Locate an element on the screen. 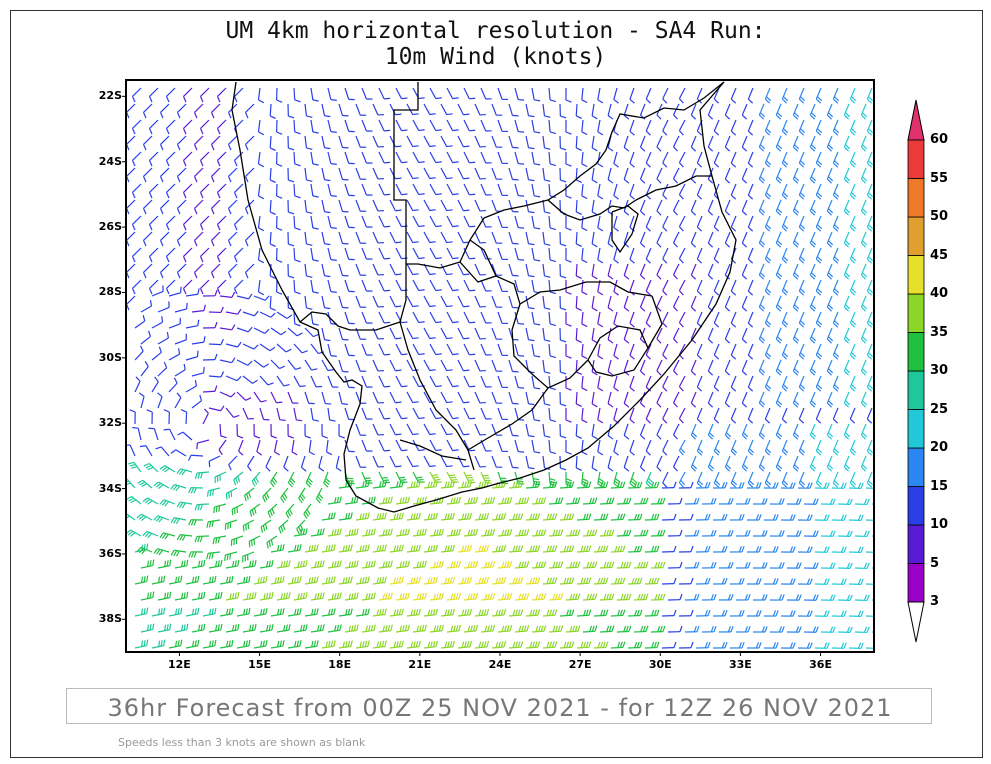 The width and height of the screenshot is (991, 764). border-lesotho is located at coordinates (618, 351).